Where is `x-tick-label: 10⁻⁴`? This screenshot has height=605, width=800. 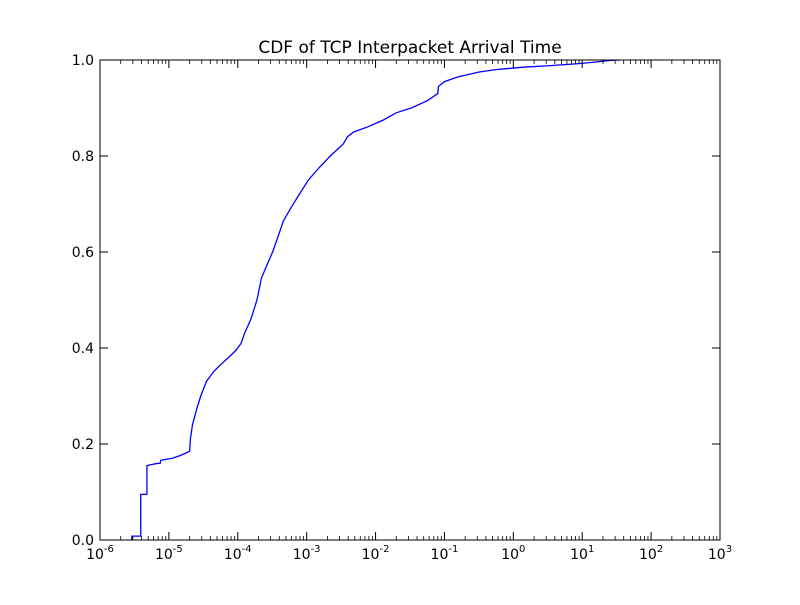
x-tick-label: 10⁻⁴ is located at coordinates (238, 553).